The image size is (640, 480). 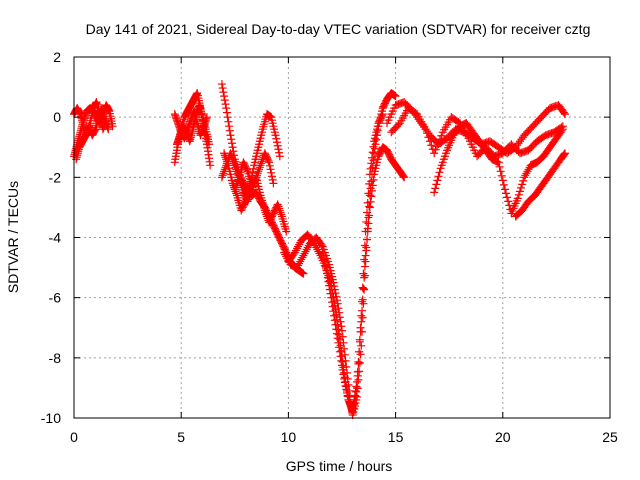 I want to click on x-tick-label: 0, so click(x=74, y=437).